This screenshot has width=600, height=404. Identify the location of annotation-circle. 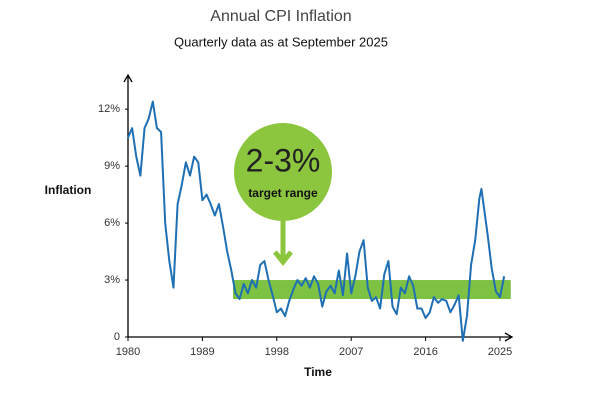
(283, 172).